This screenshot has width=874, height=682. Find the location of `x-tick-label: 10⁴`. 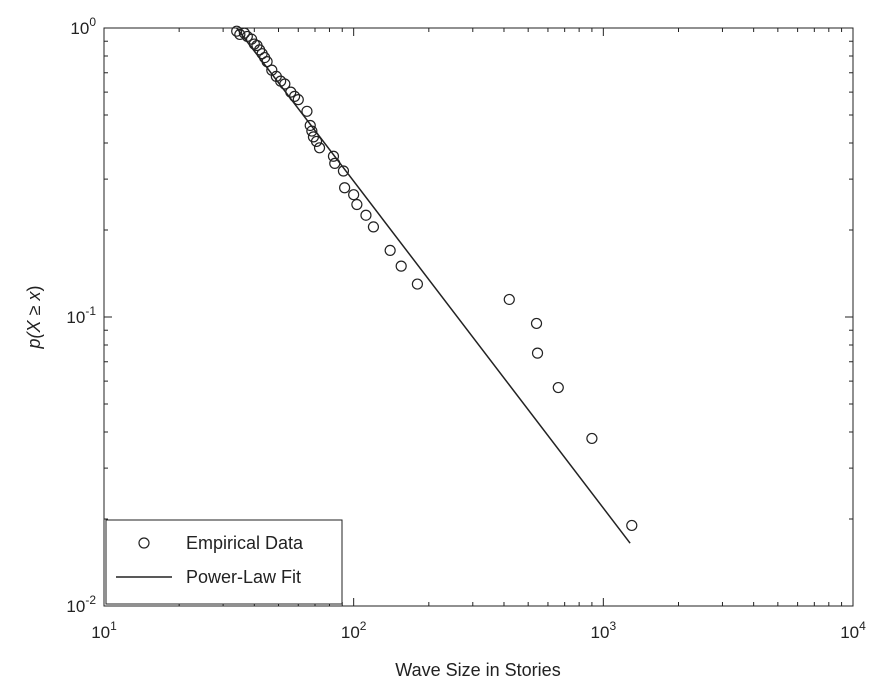

x-tick-label: 10⁴ is located at coordinates (853, 630).